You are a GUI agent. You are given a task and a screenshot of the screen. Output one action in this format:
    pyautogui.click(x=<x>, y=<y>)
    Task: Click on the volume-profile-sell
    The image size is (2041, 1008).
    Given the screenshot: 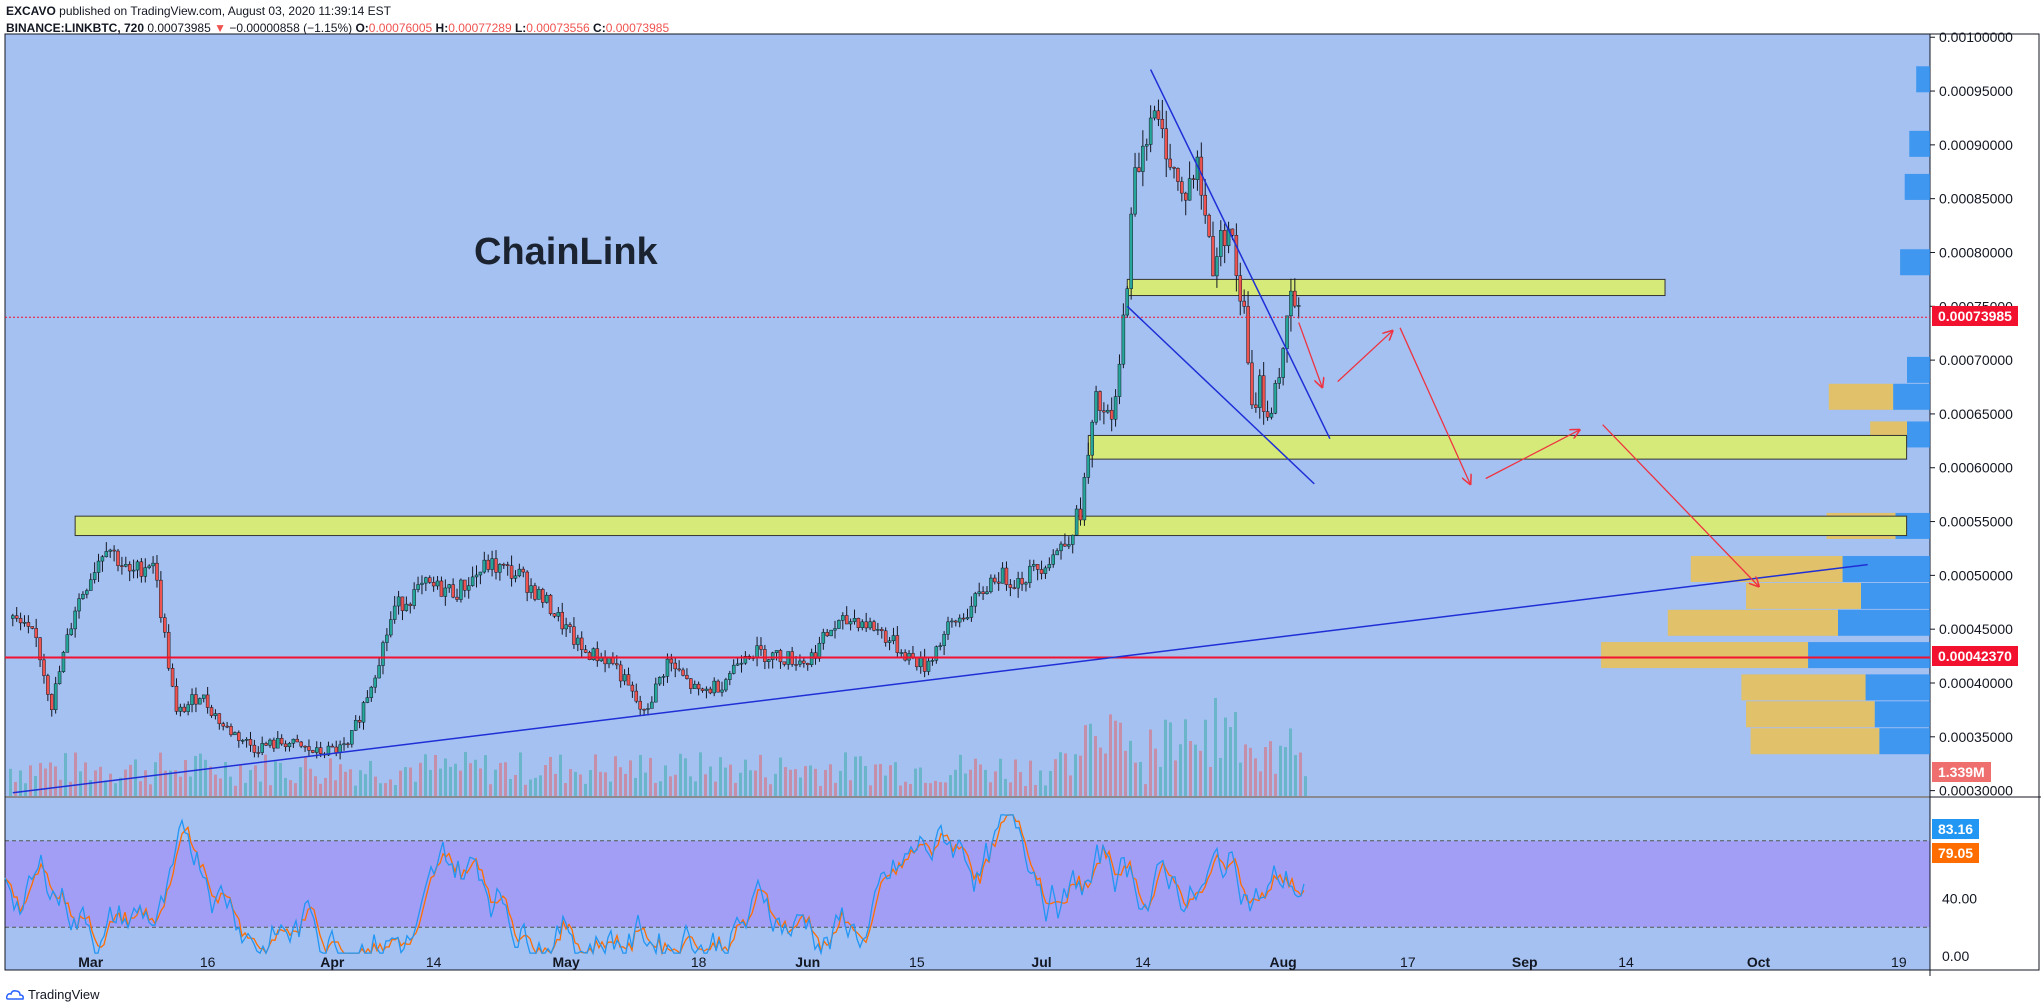 What is the action you would take?
    pyautogui.click(x=1803, y=595)
    